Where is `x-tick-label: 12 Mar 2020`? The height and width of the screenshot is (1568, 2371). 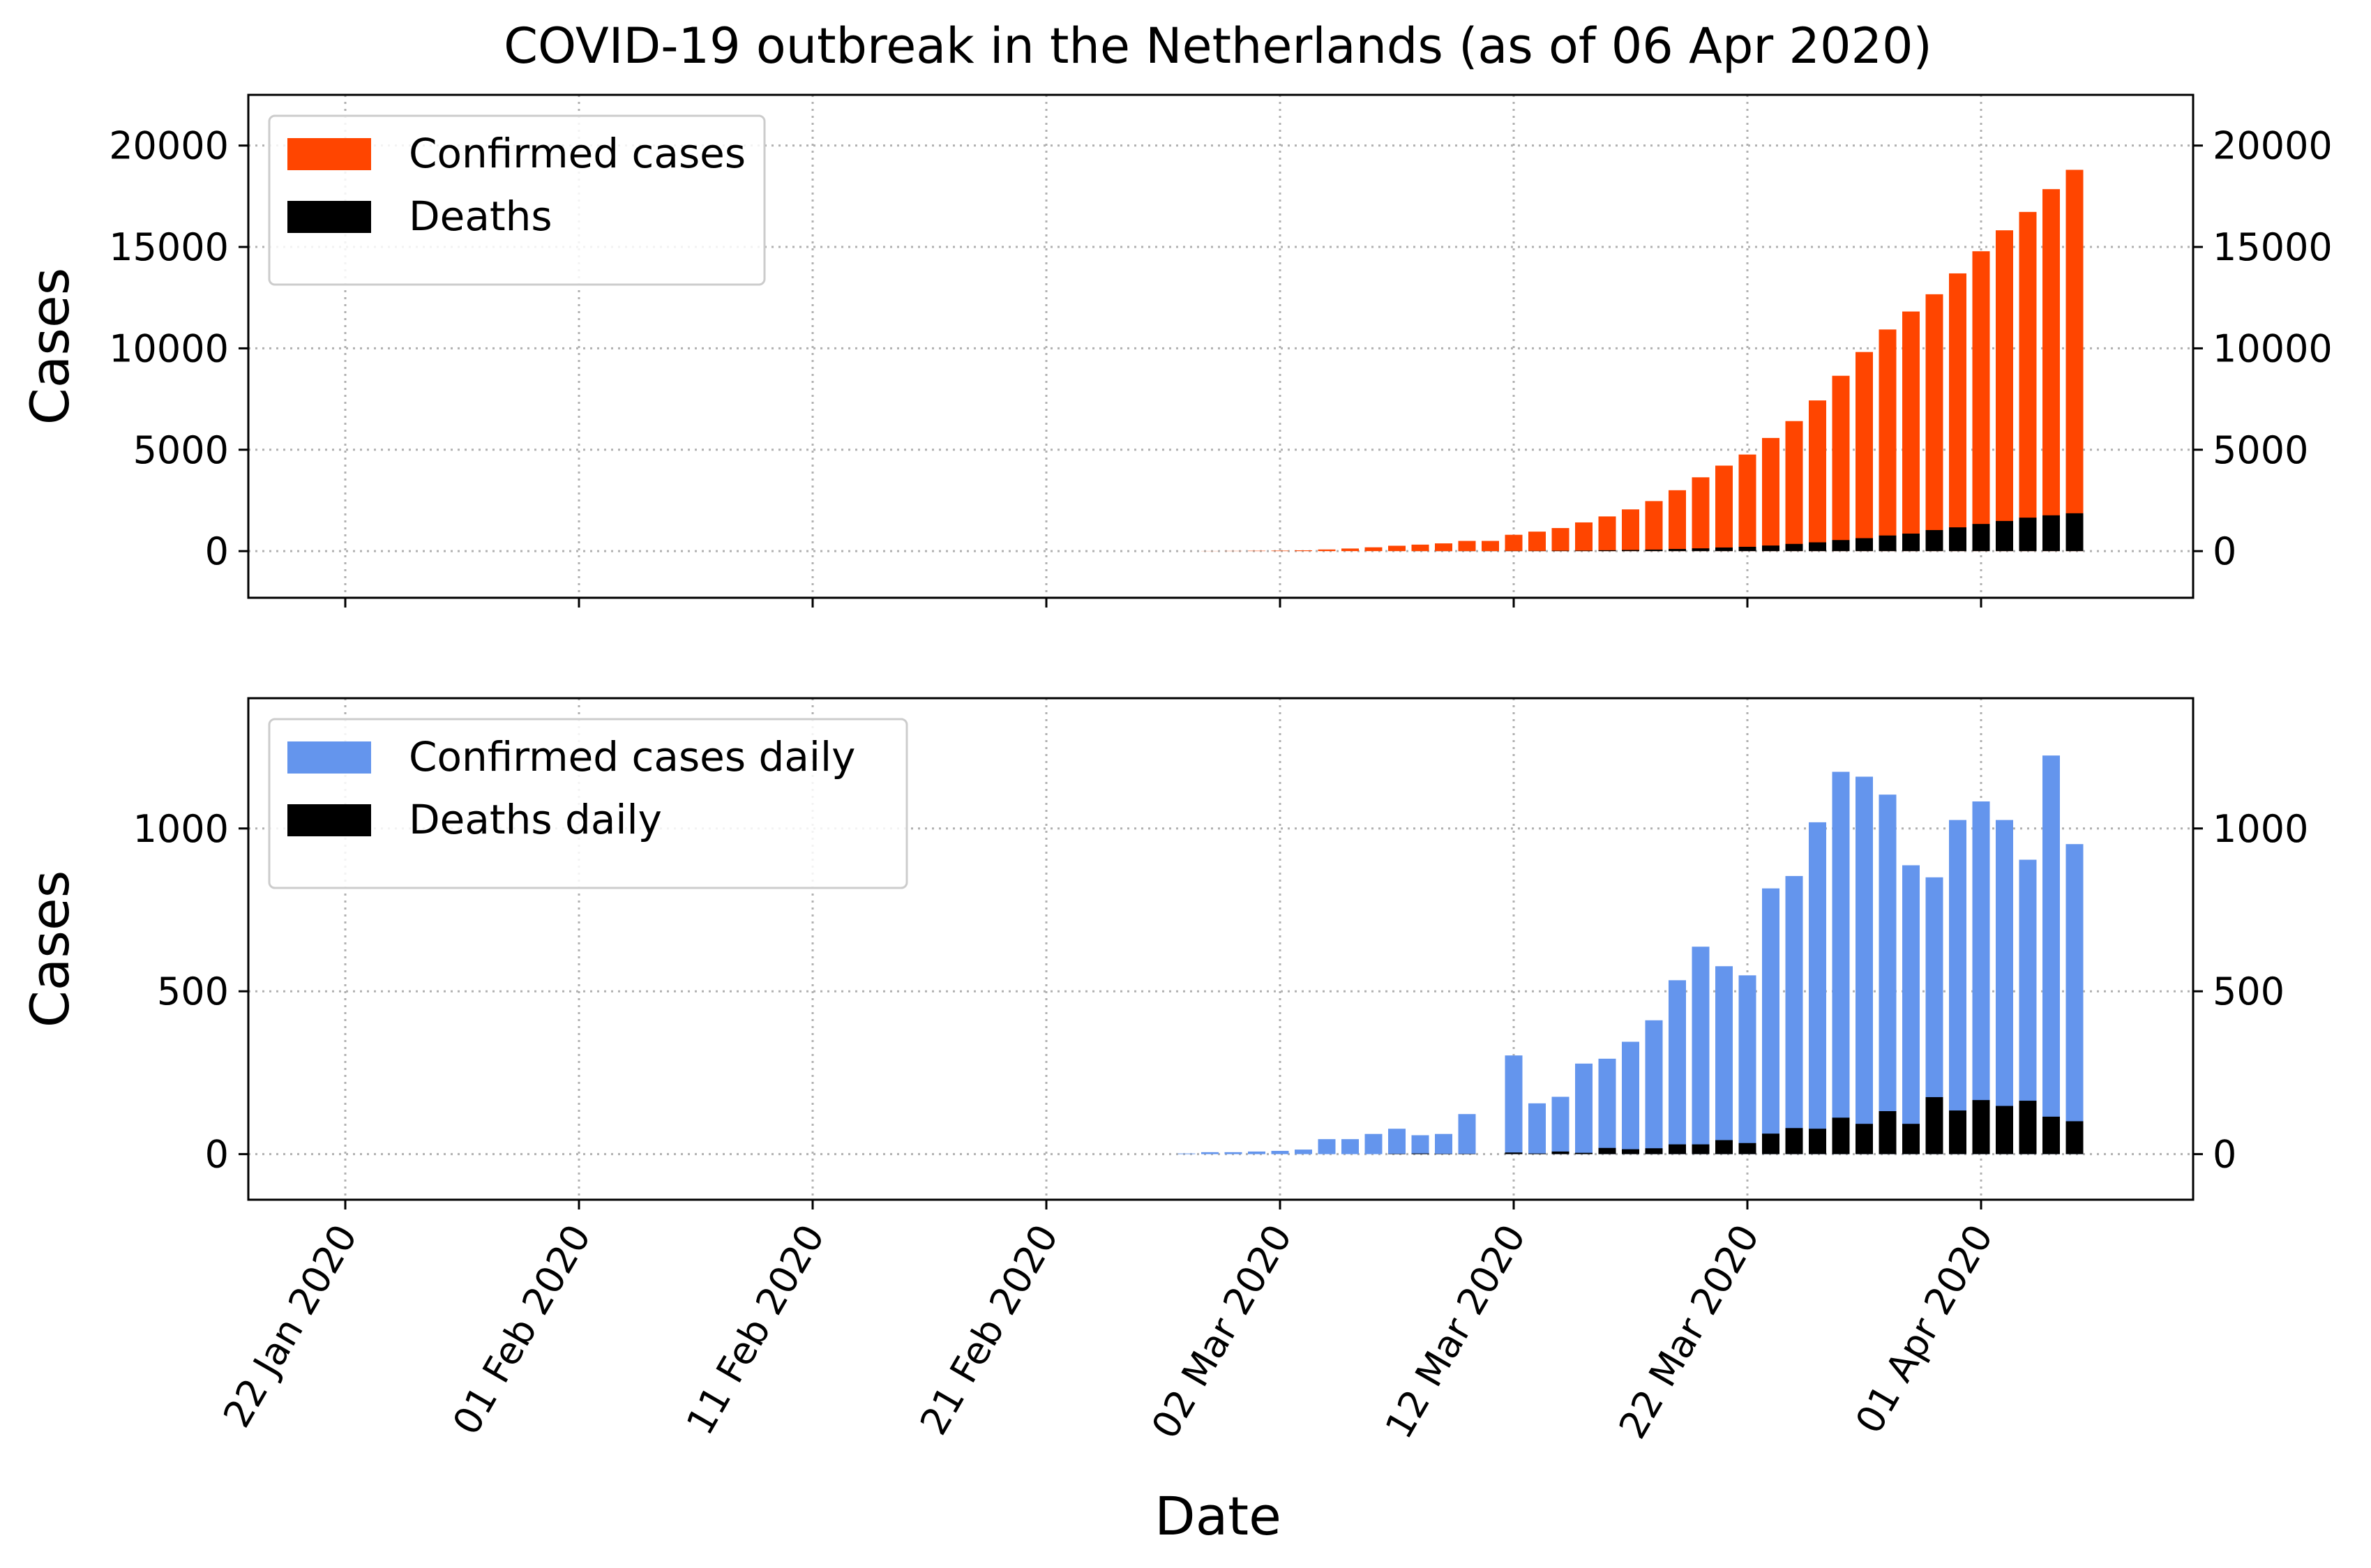 x-tick-label: 12 Mar 2020 is located at coordinates (1456, 1331).